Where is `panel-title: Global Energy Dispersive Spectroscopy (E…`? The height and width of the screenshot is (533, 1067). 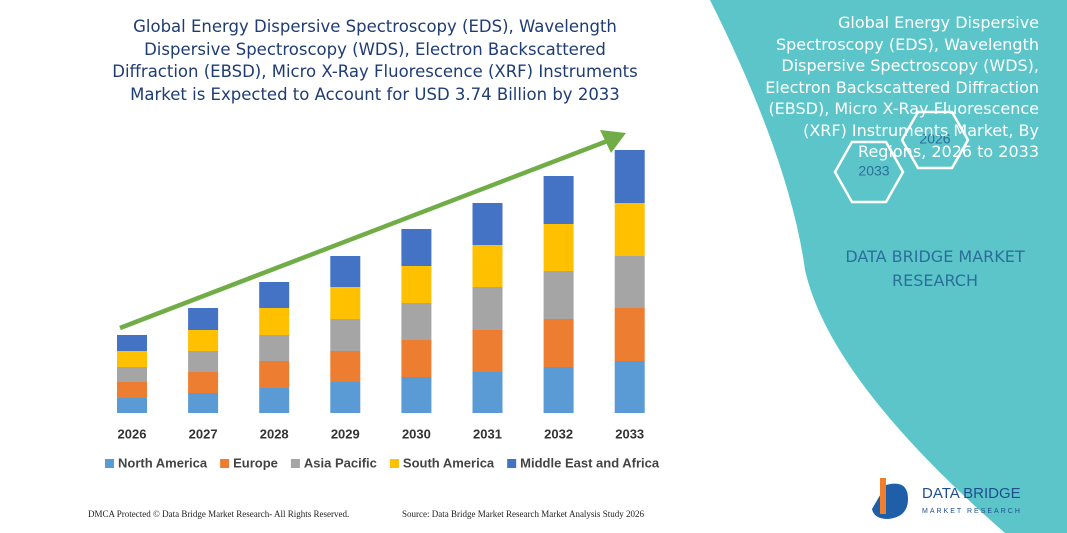
panel-title: Global Energy Dispersive Spectroscopy (E… is located at coordinates (902, 87).